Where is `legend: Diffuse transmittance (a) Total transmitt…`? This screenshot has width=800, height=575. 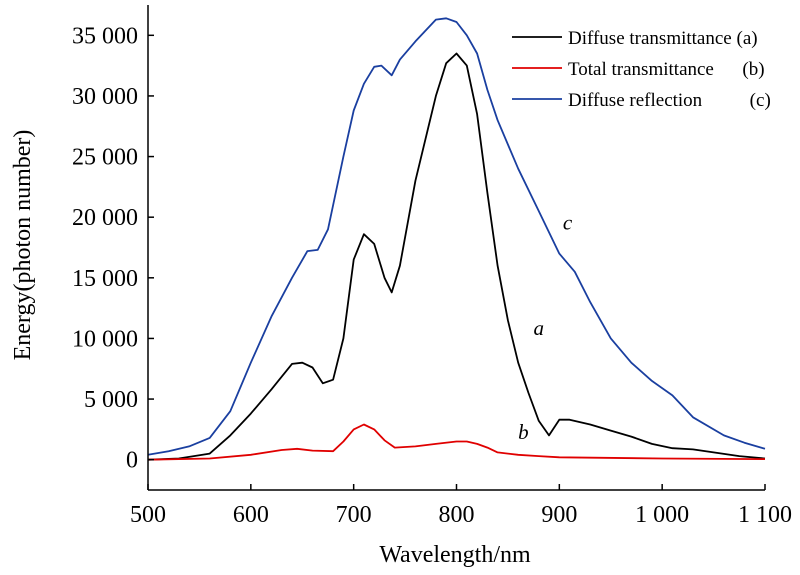 legend: Diffuse transmittance (a) Total transmitt… is located at coordinates (641, 69).